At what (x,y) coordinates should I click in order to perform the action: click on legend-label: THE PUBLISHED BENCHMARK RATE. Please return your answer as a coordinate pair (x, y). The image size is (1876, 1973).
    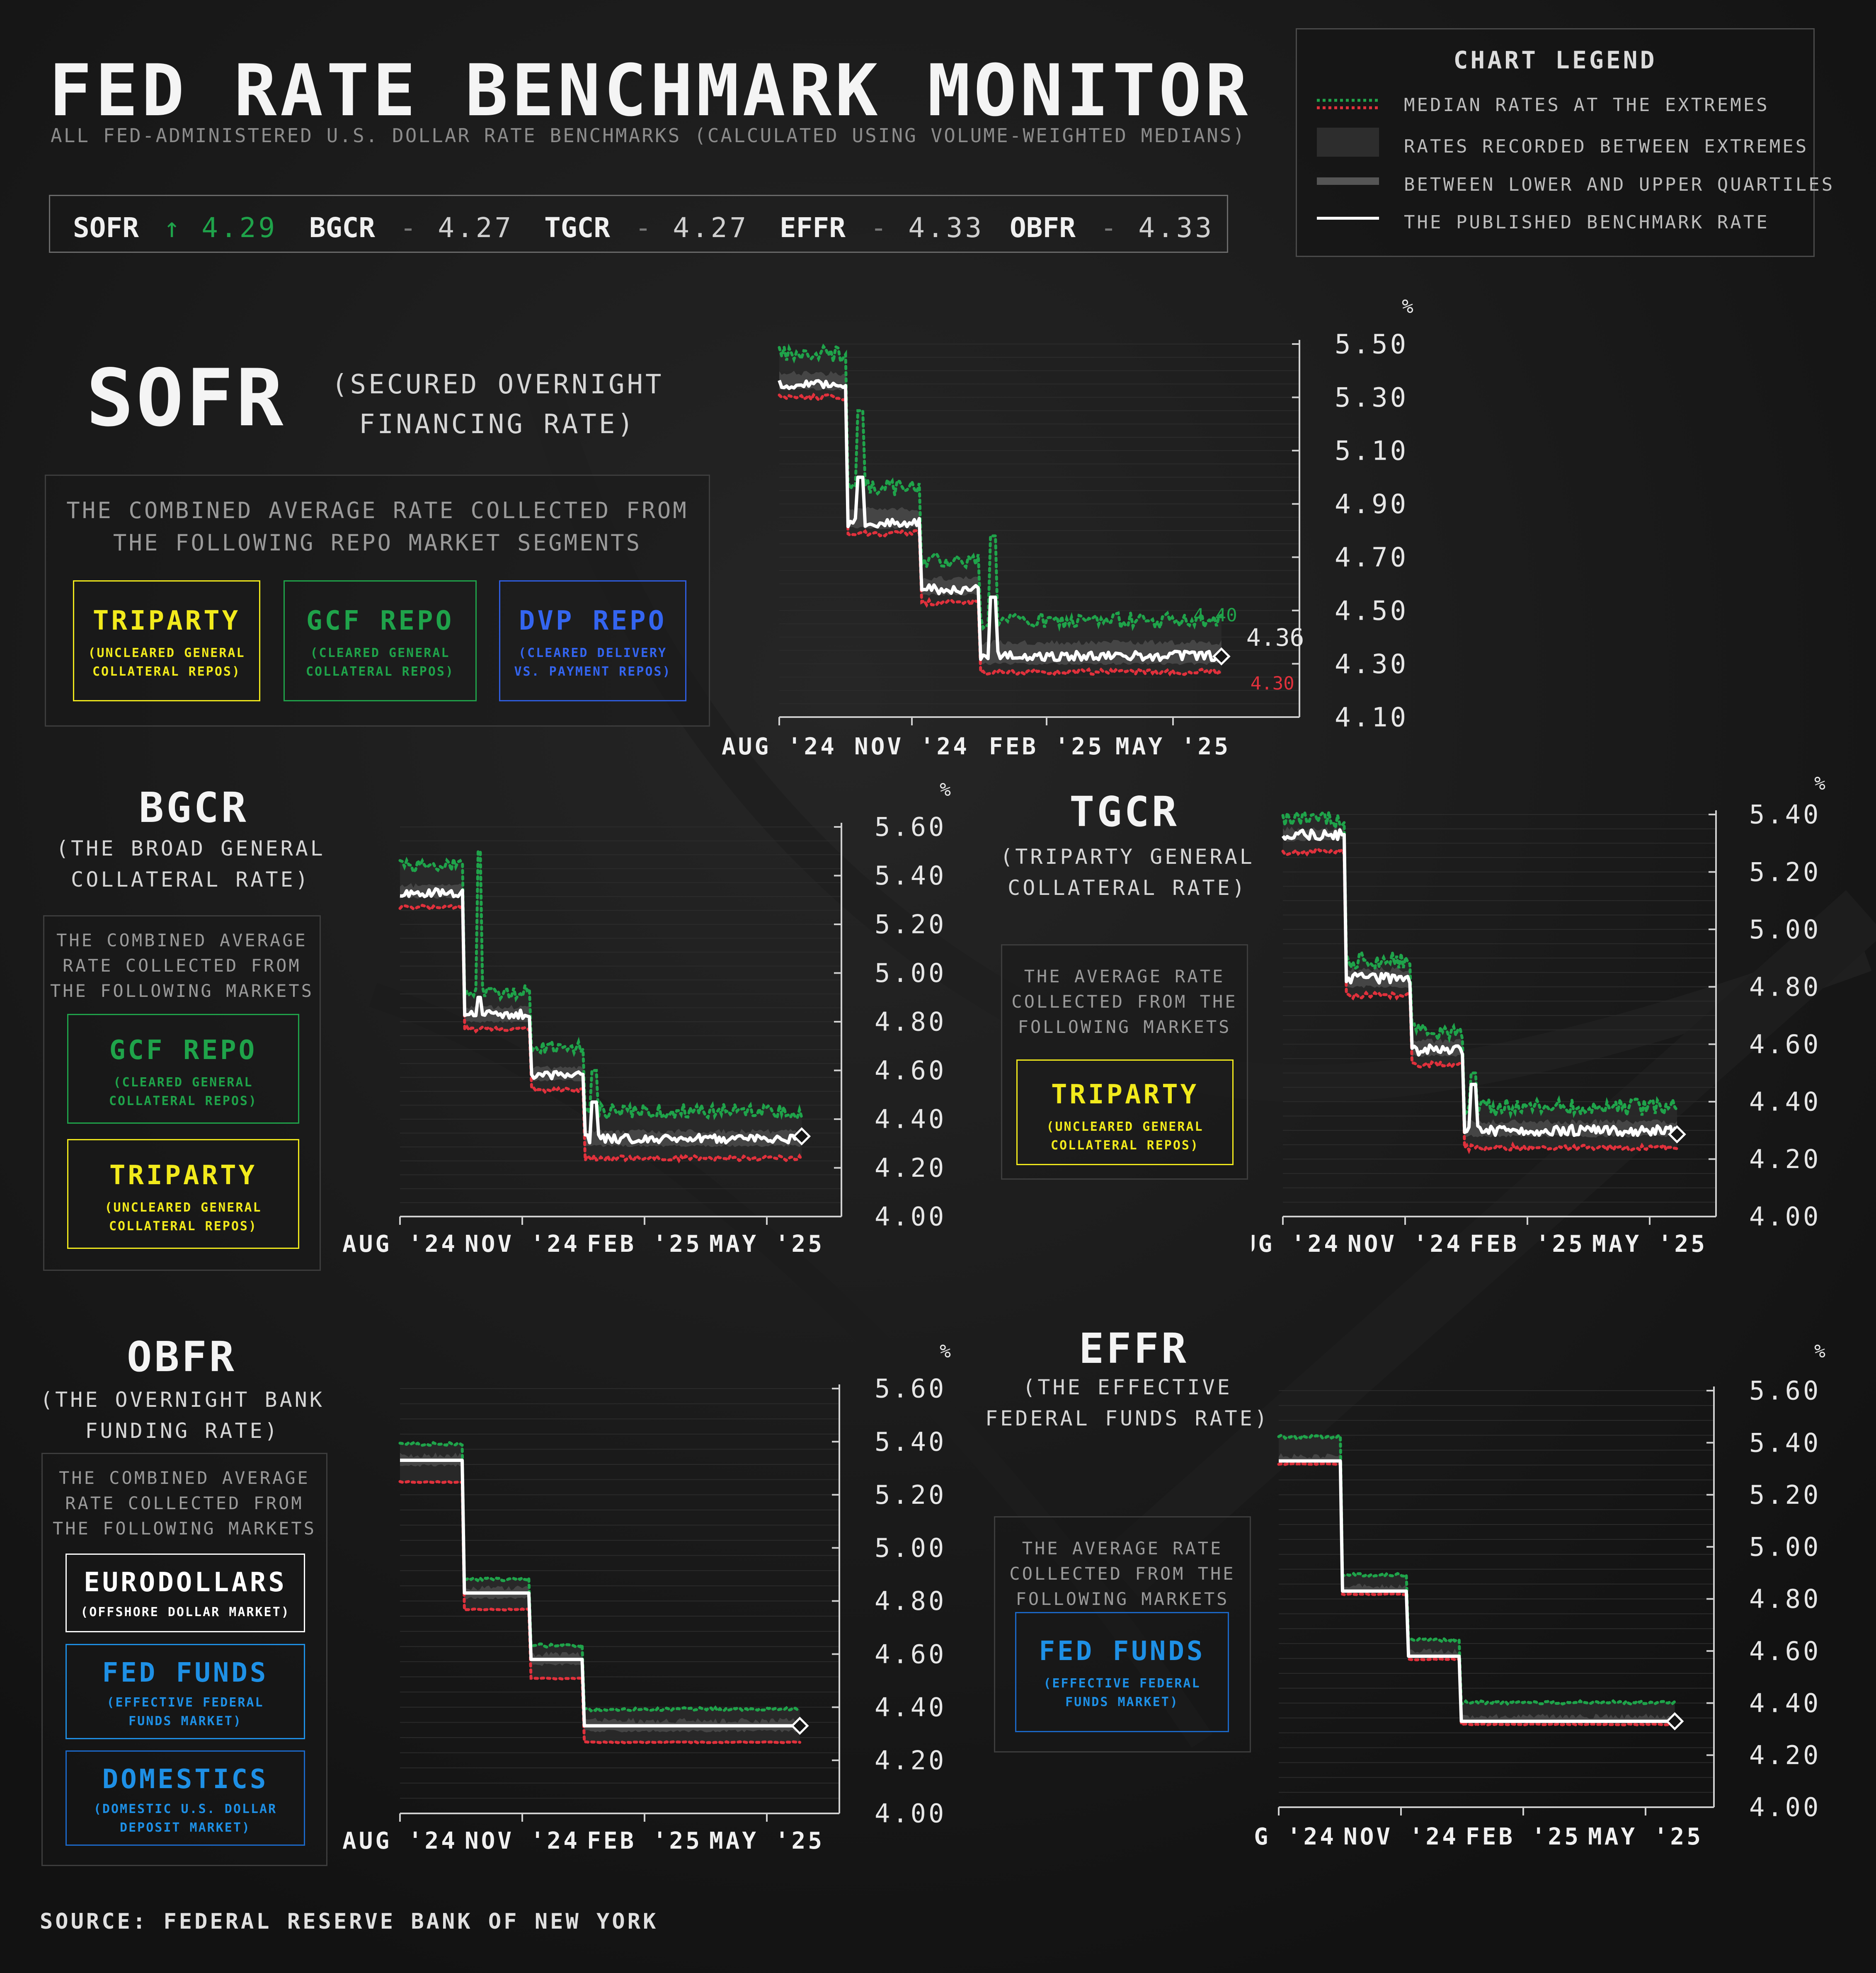
    Looking at the image, I should click on (1586, 222).